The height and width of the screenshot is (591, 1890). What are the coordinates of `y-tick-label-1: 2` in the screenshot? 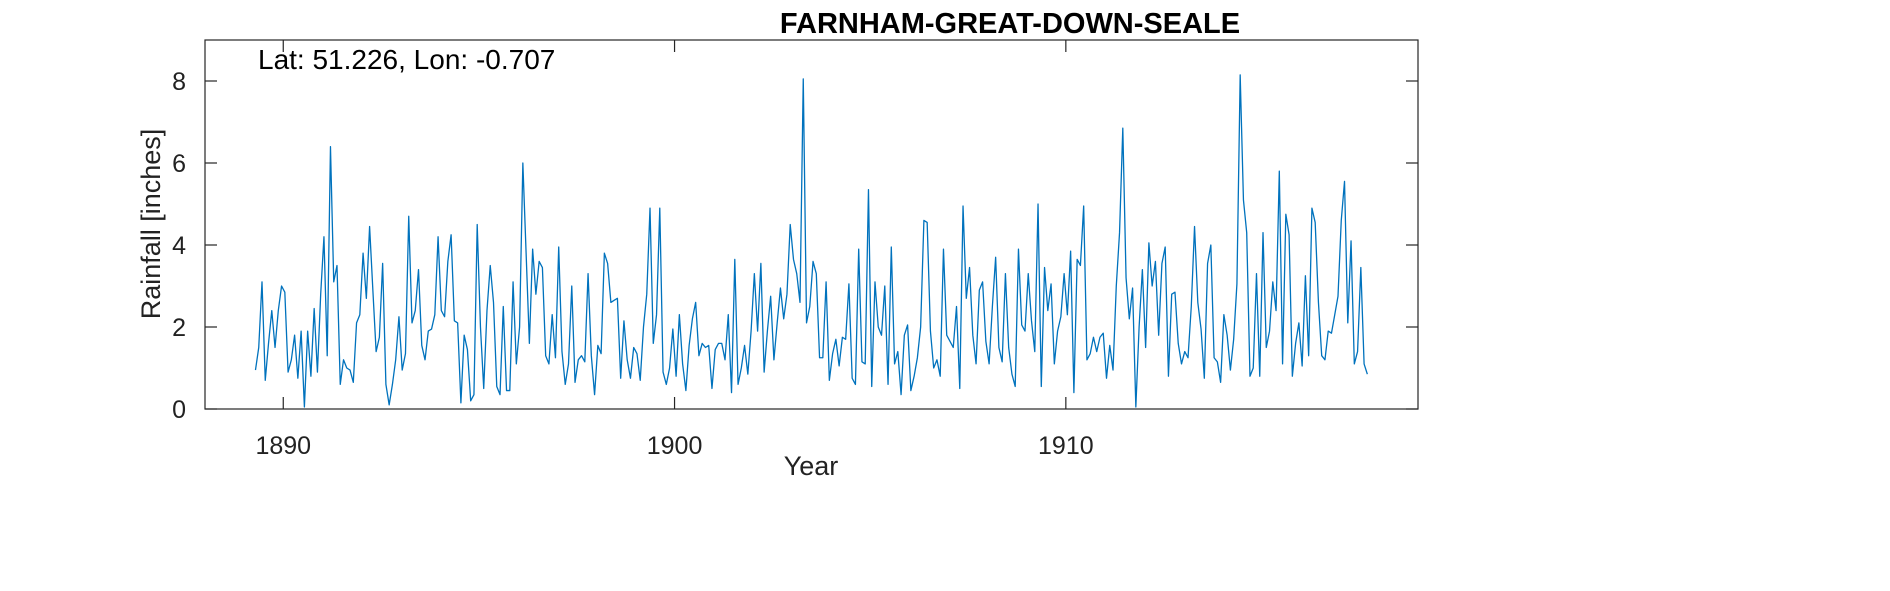 It's located at (179, 328).